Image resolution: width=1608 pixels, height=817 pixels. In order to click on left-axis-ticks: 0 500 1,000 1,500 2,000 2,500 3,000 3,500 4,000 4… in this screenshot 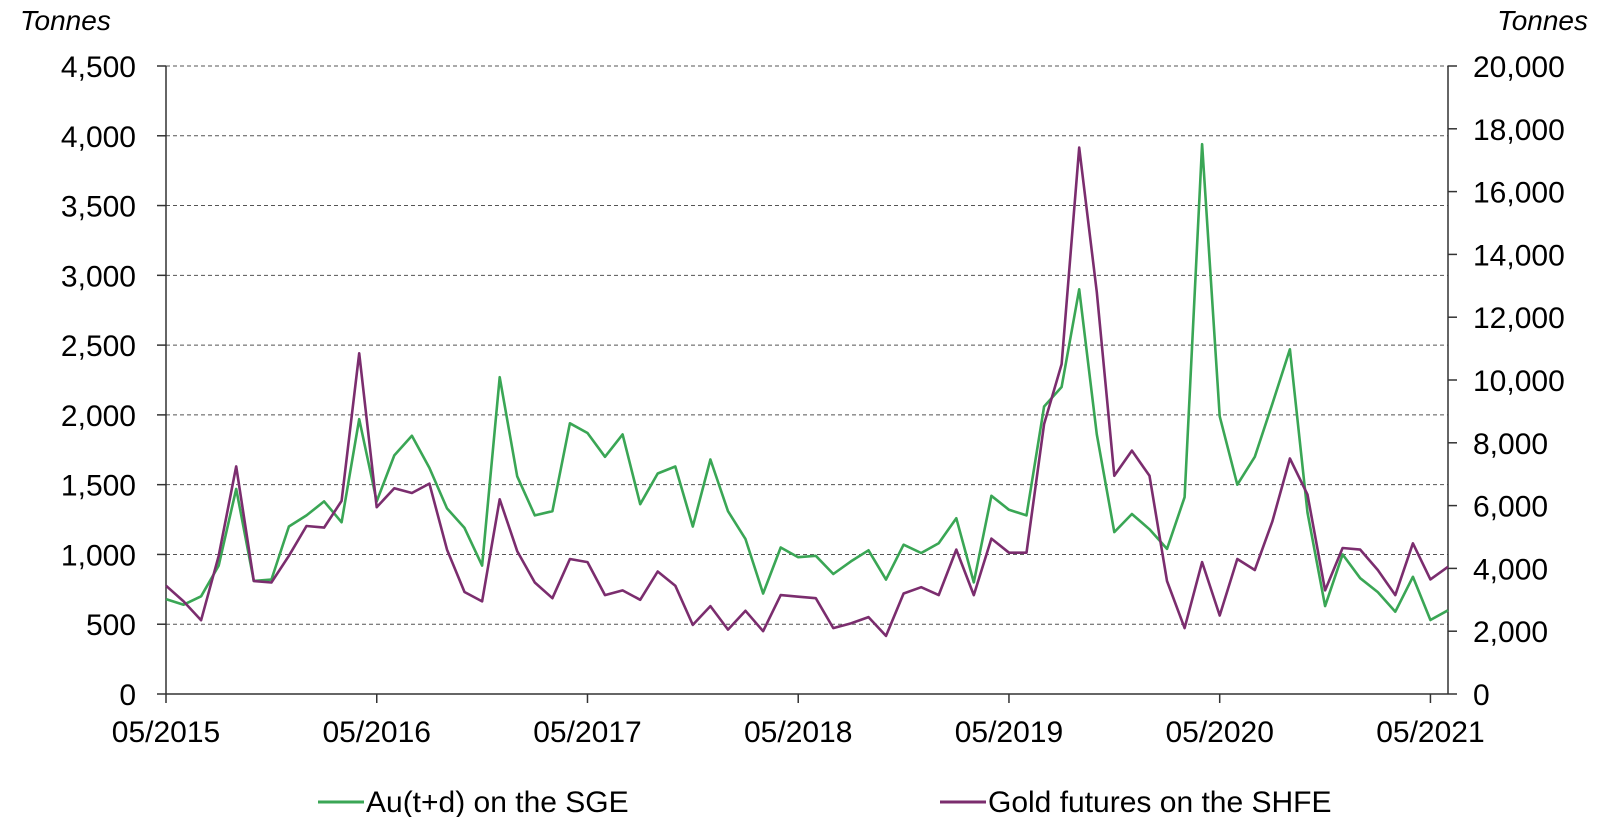, I will do `click(113, 381)`.